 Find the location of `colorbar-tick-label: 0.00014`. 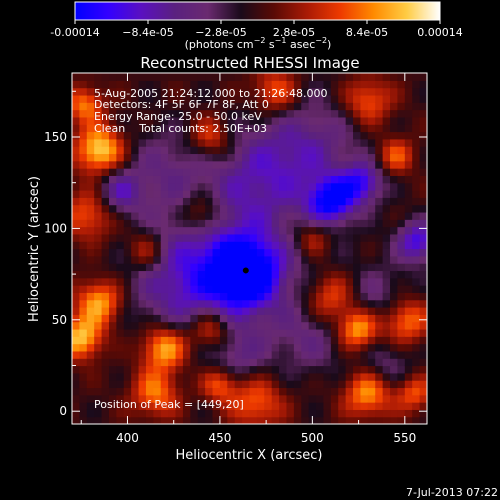

colorbar-tick-label: 0.00014 is located at coordinates (440, 32).